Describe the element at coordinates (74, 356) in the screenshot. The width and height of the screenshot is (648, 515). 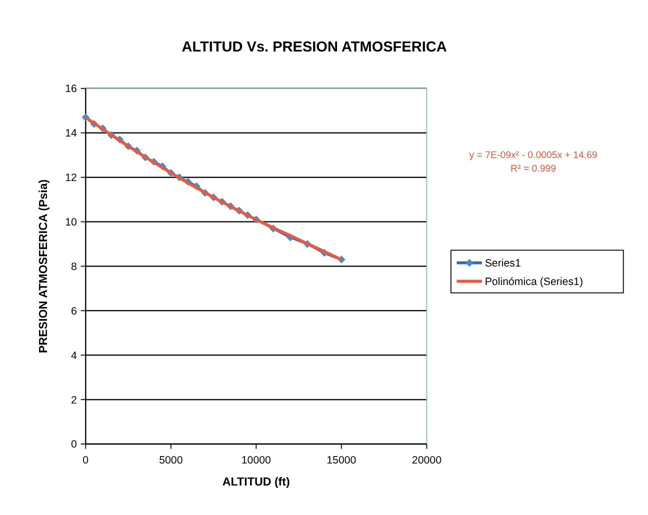
I see `y-tick-label: 4` at that location.